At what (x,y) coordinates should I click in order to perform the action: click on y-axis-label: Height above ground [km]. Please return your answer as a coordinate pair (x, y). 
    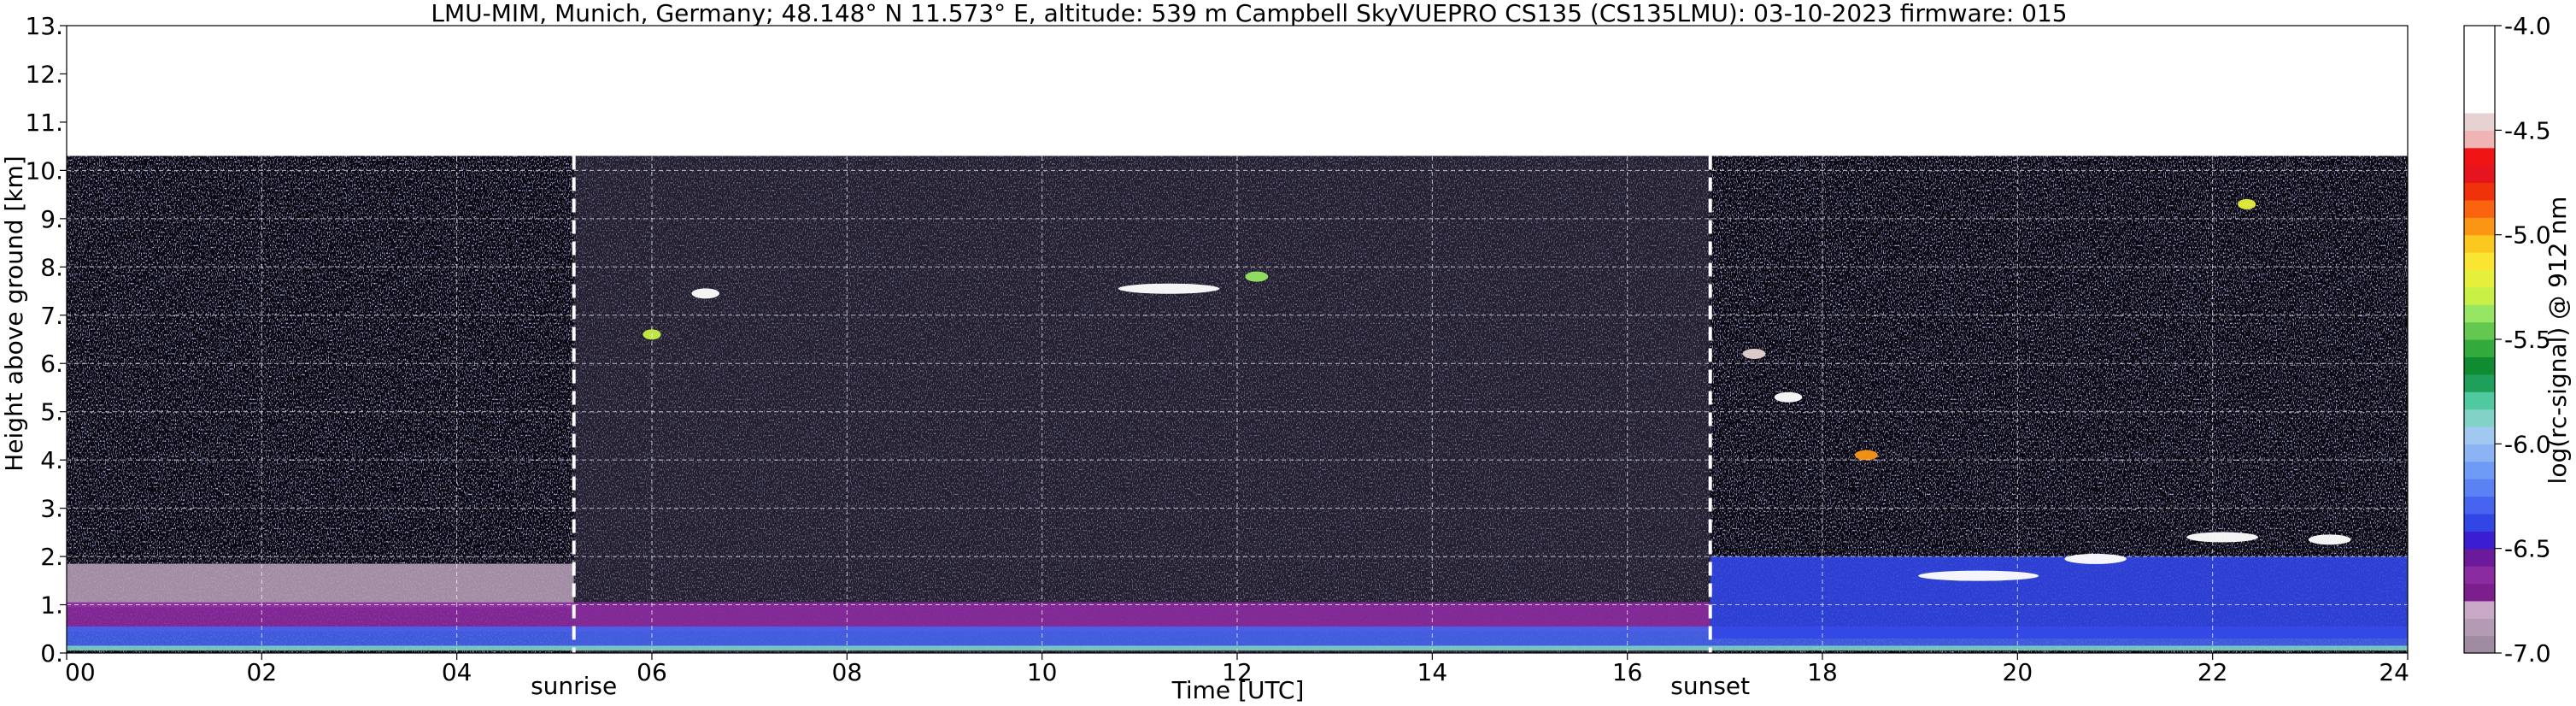
    Looking at the image, I should click on (14, 314).